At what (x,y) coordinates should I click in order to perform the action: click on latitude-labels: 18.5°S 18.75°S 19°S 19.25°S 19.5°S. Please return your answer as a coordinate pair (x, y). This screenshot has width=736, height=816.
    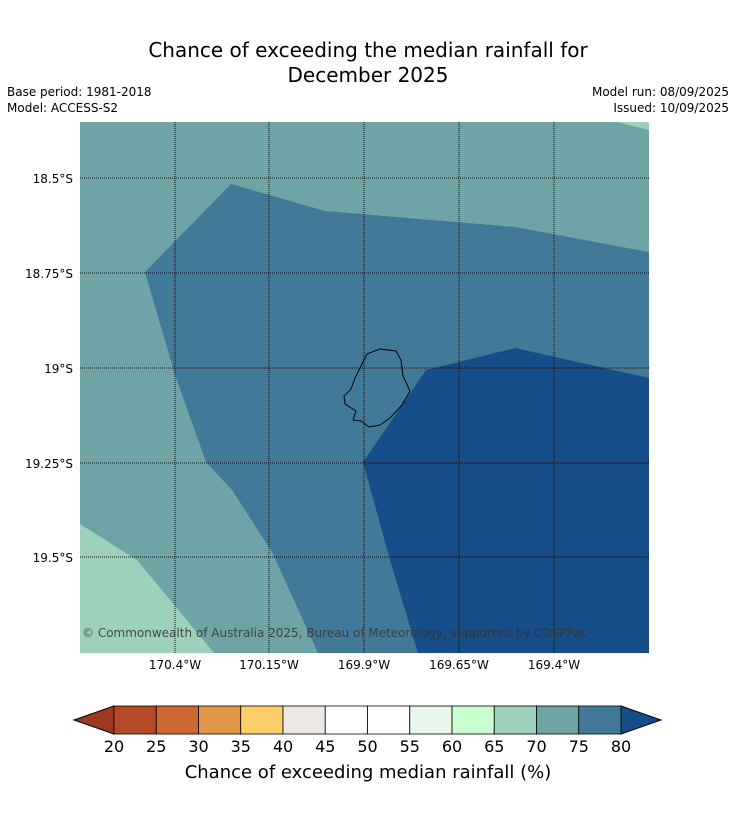
    Looking at the image, I should click on (49, 368).